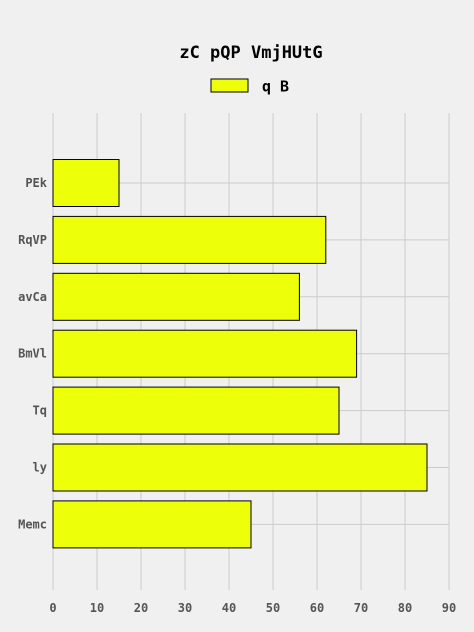  Describe the element at coordinates (249, 87) in the screenshot. I see `legend: q B` at that location.